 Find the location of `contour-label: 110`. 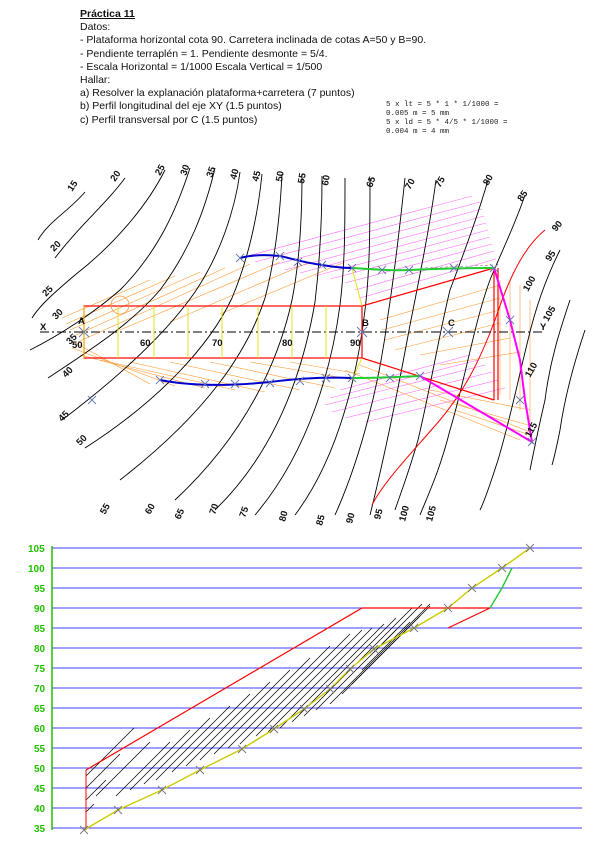

contour-label: 110 is located at coordinates (531, 370).